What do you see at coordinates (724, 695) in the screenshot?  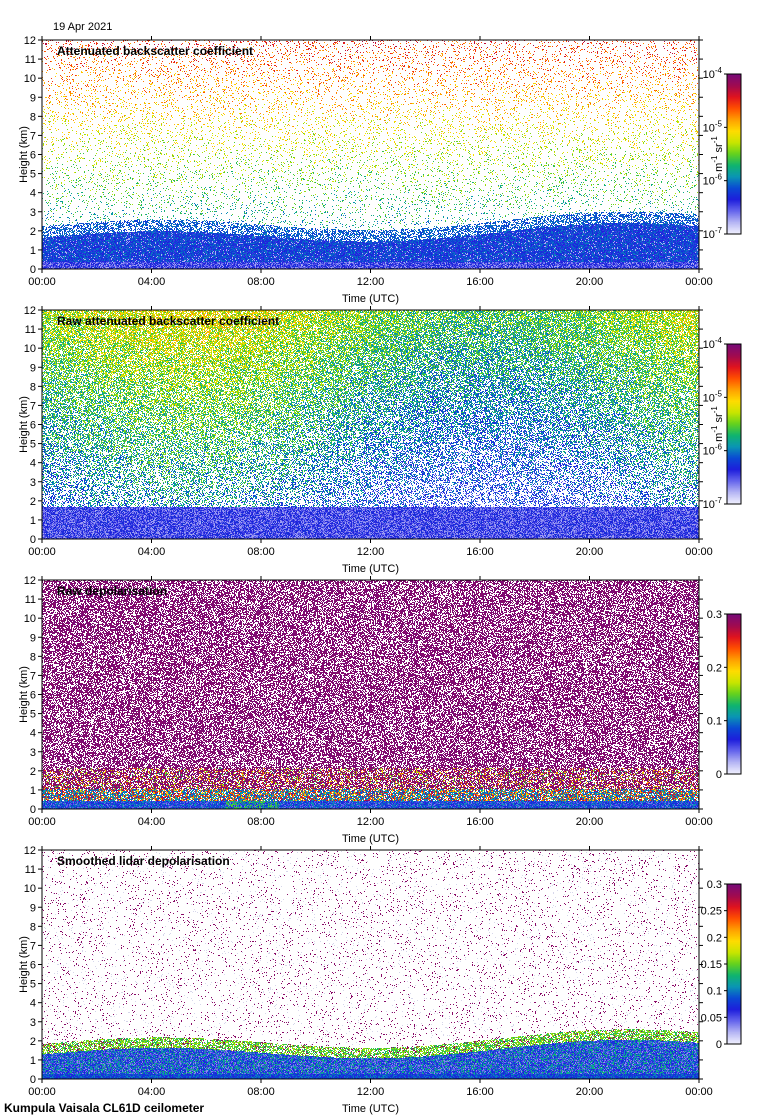 I see `colorbar: 0.3 0.2 0.1 0` at bounding box center [724, 695].